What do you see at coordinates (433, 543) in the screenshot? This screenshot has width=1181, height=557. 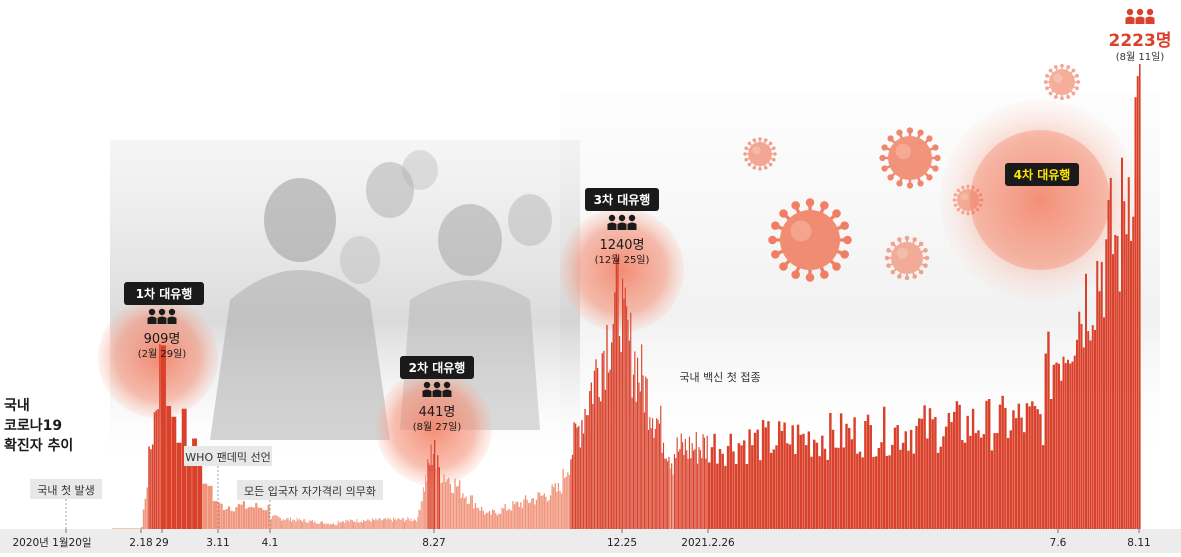 I see `tick-label: 8.27` at bounding box center [433, 543].